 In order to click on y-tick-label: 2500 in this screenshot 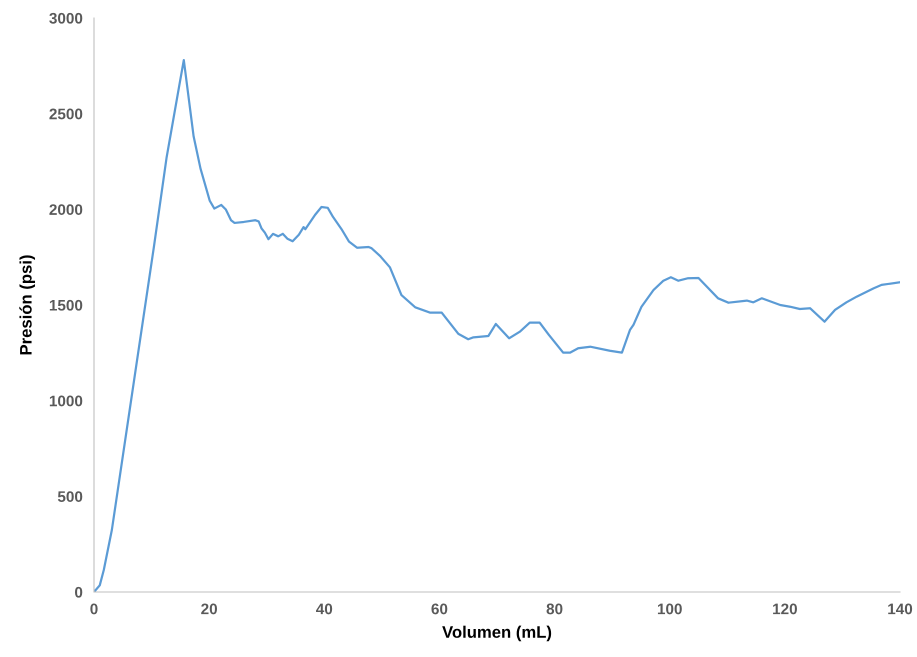, I will do `click(65, 114)`.